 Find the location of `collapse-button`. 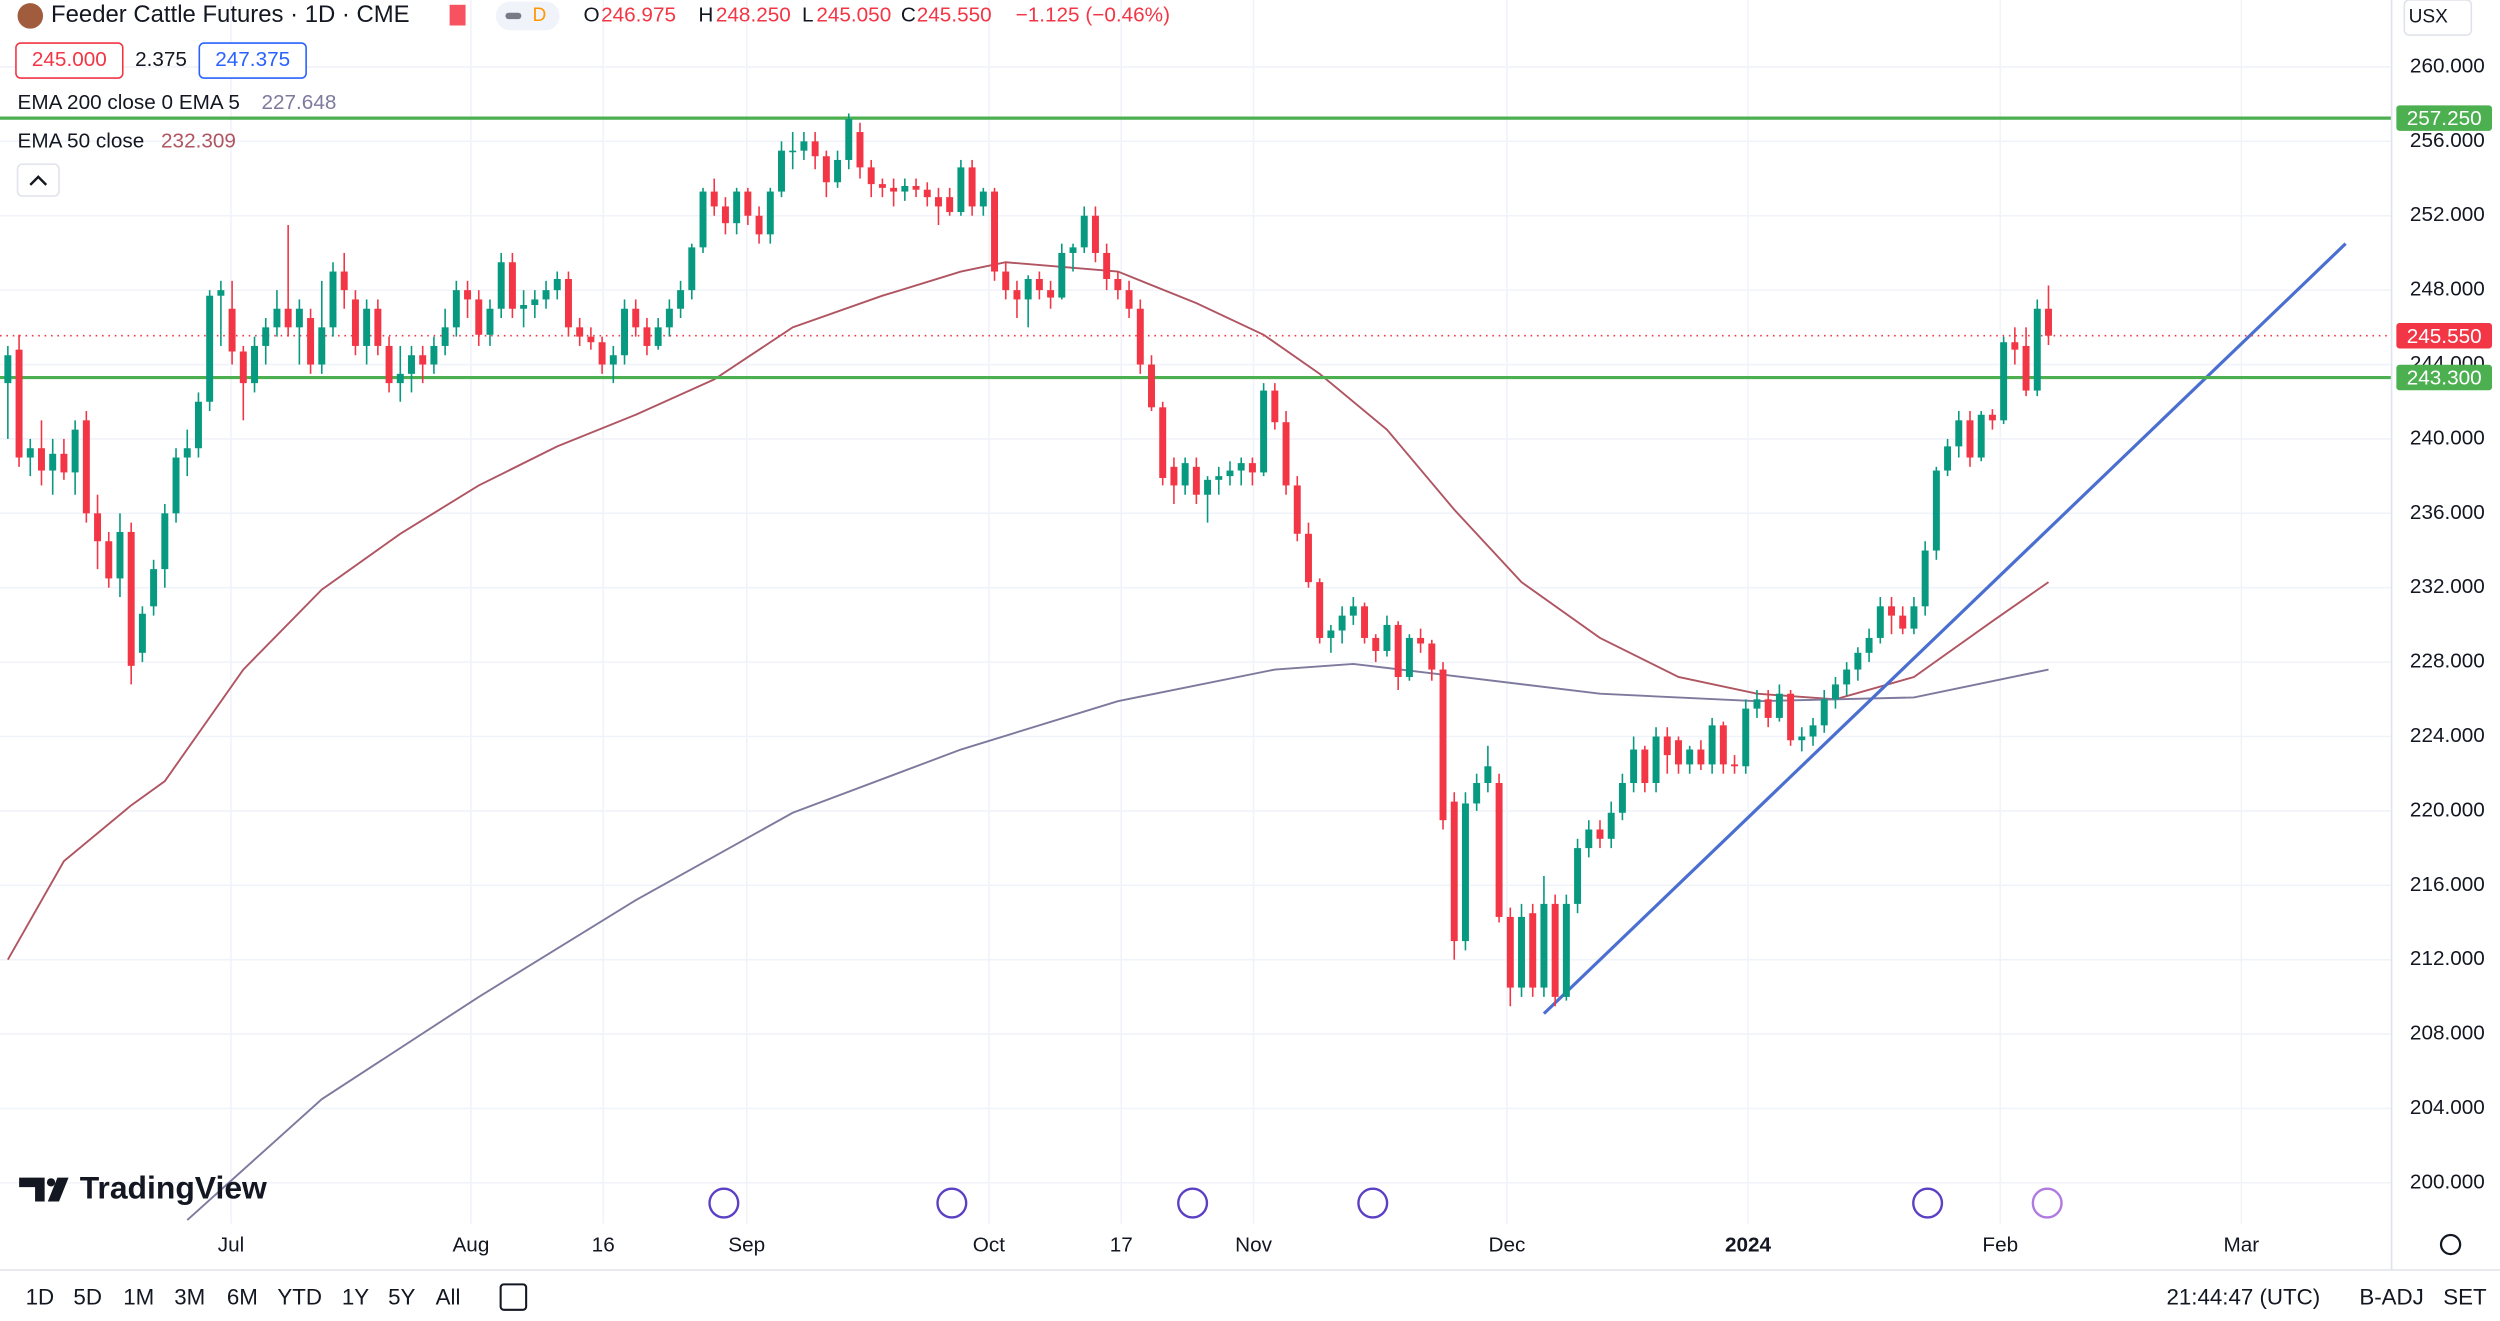

collapse-button is located at coordinates (38, 180).